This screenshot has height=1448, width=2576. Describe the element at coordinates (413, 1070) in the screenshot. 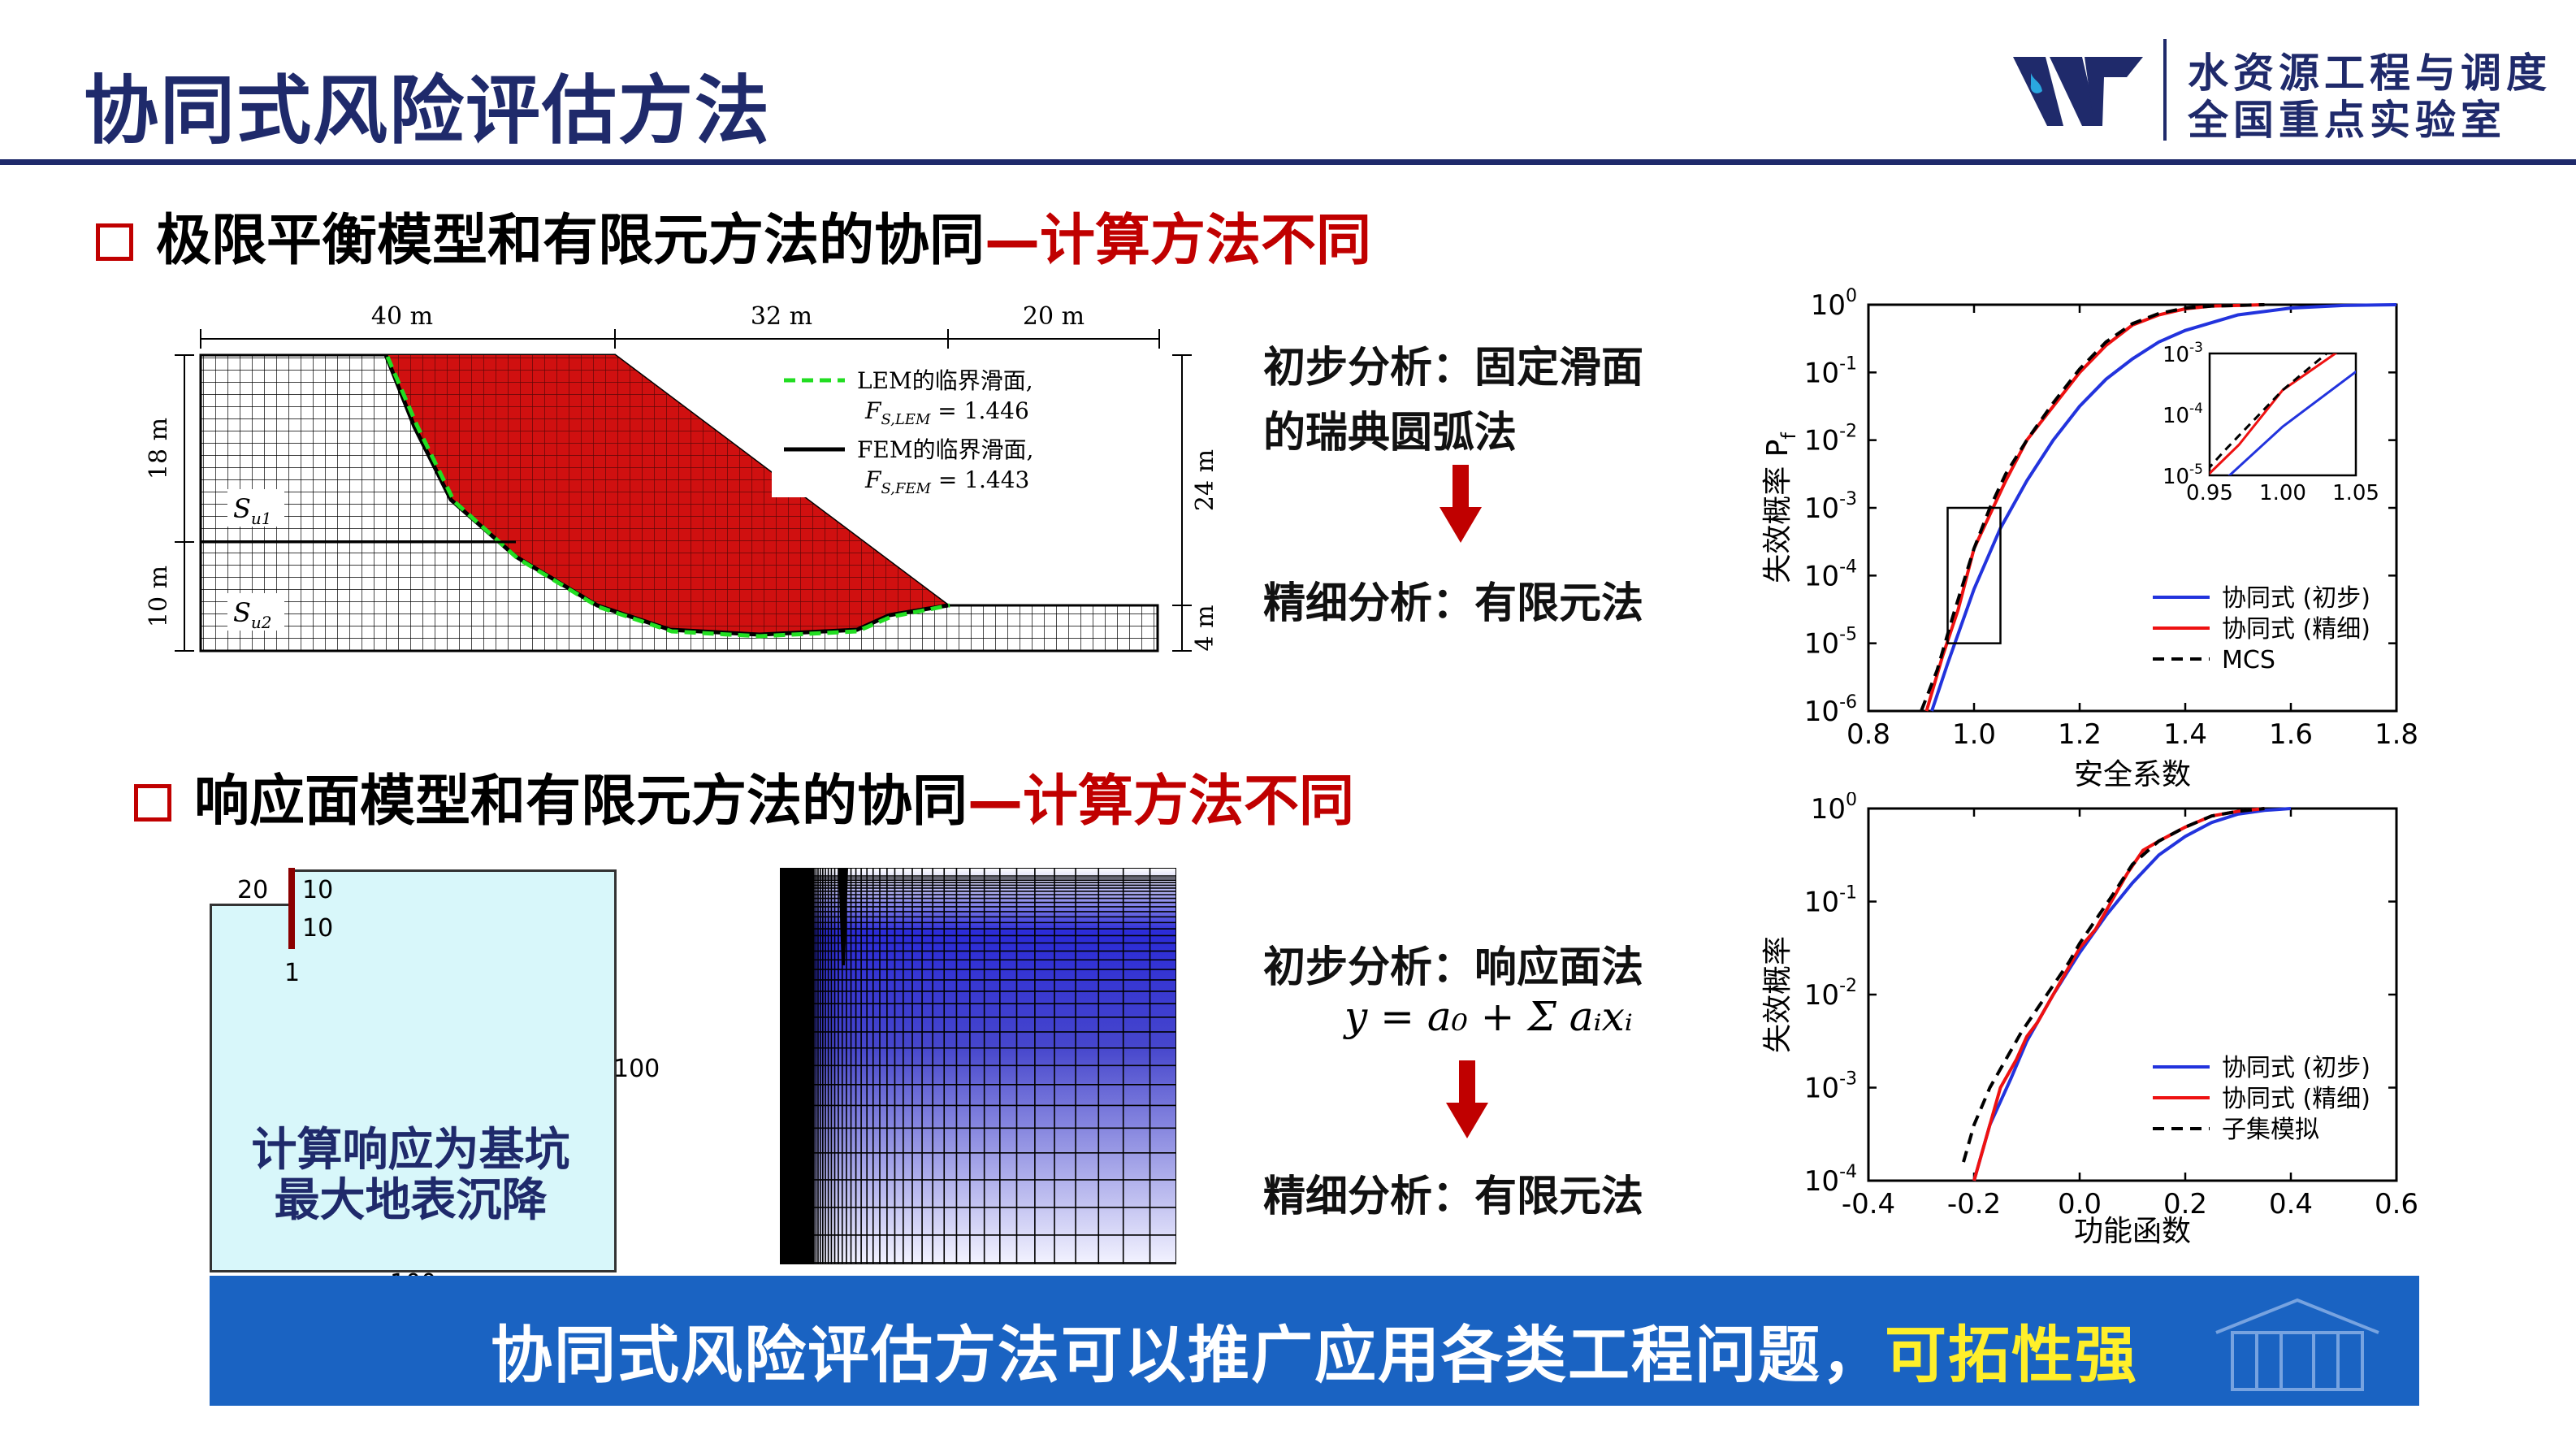

I see `excavation-domain` at that location.